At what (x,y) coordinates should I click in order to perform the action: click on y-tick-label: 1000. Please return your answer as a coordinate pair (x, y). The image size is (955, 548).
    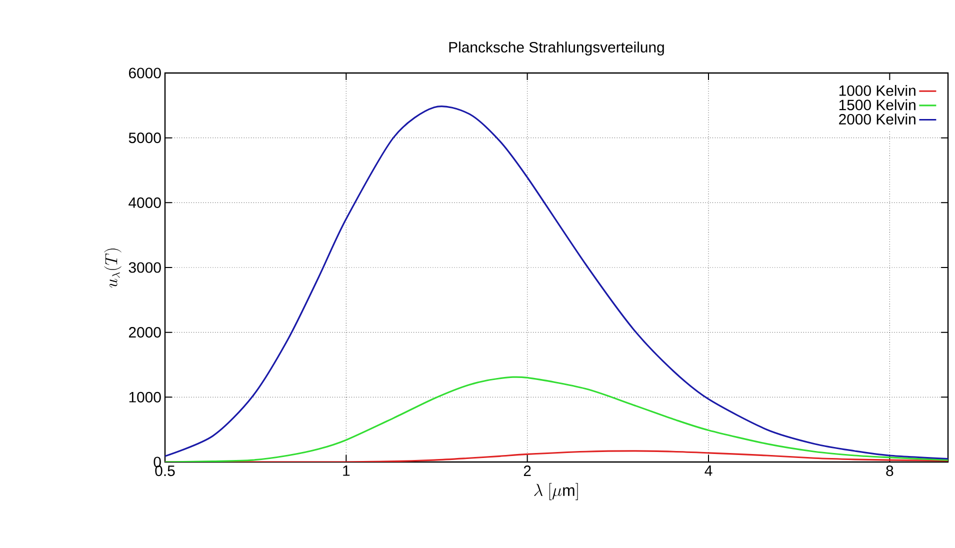
    Looking at the image, I should click on (145, 397).